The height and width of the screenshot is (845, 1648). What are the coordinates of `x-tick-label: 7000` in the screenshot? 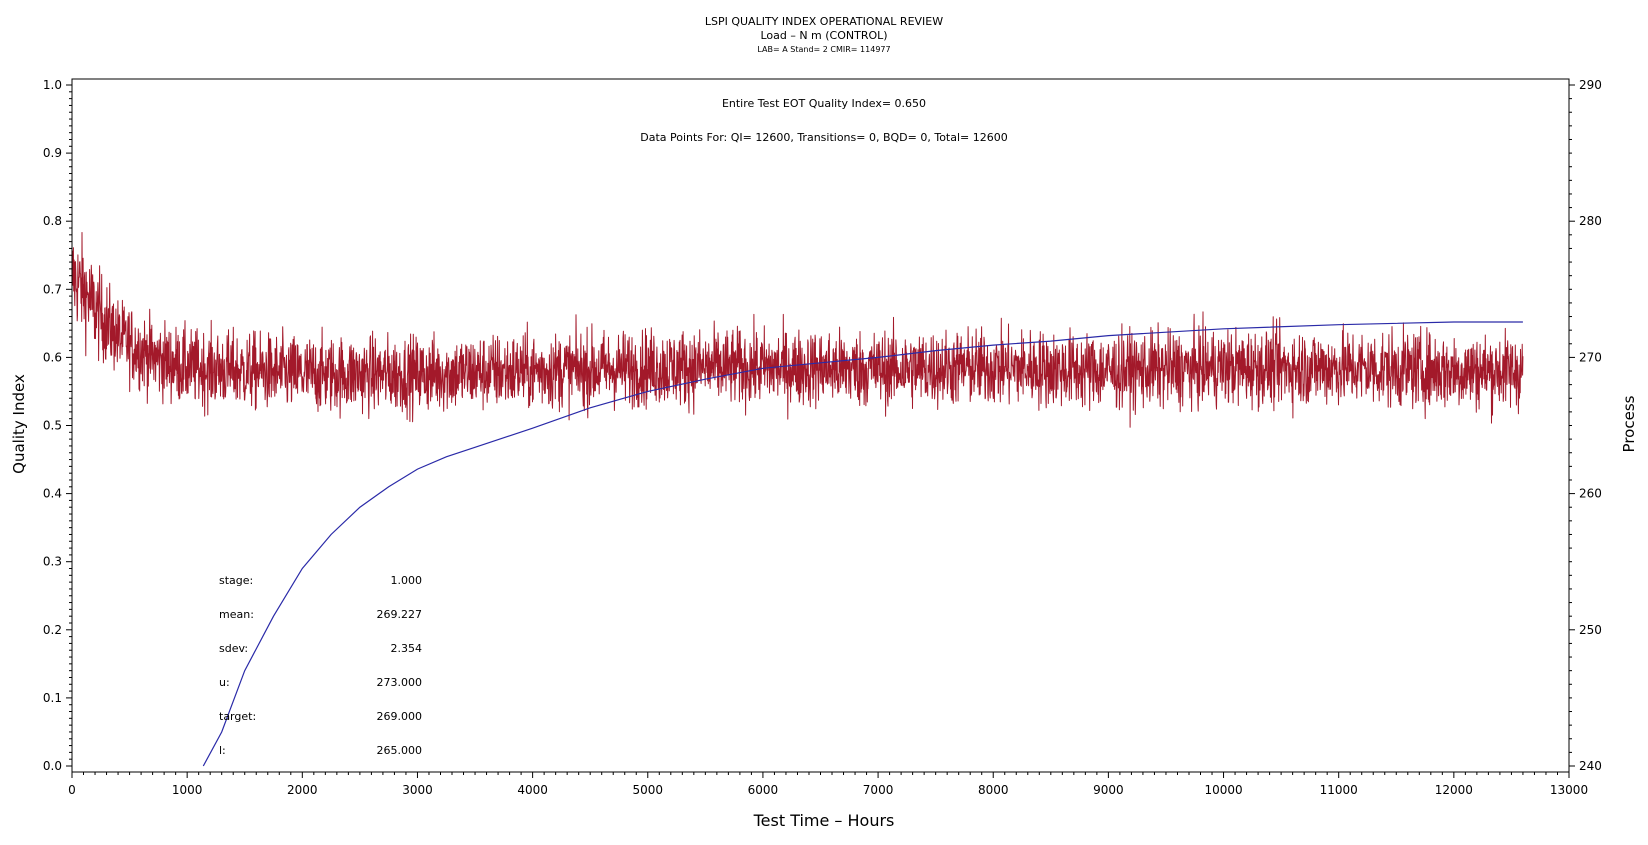 It's located at (878, 790).